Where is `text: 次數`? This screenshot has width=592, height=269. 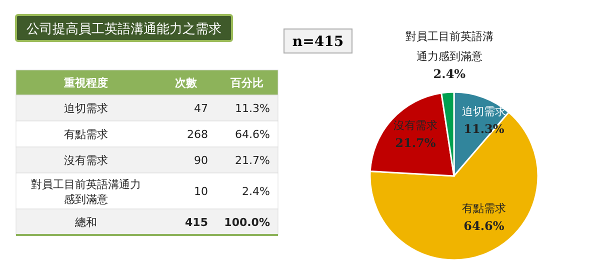
text: 次數 is located at coordinates (186, 83).